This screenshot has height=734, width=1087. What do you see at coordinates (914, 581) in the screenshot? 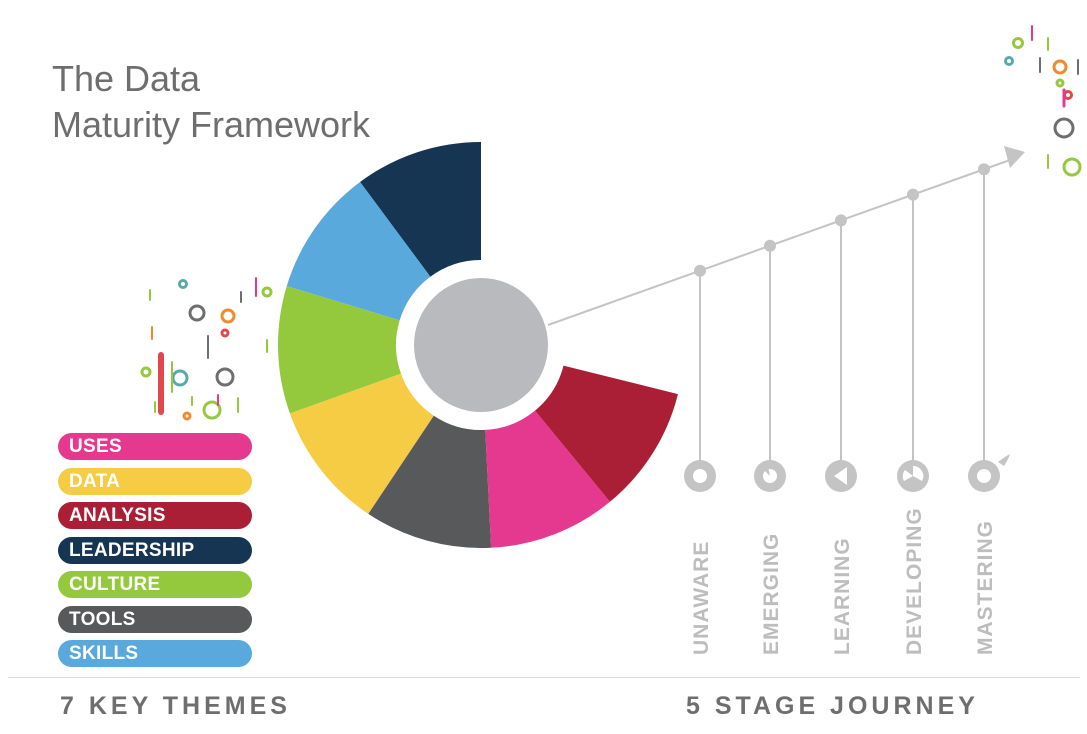
I see `stage-label-developing: DEVELOPING` at bounding box center [914, 581].